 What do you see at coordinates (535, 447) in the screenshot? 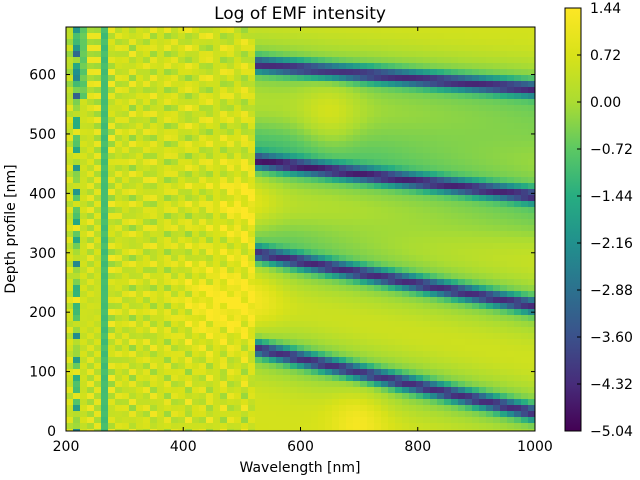
I see `x-tick-label: 1000` at bounding box center [535, 447].